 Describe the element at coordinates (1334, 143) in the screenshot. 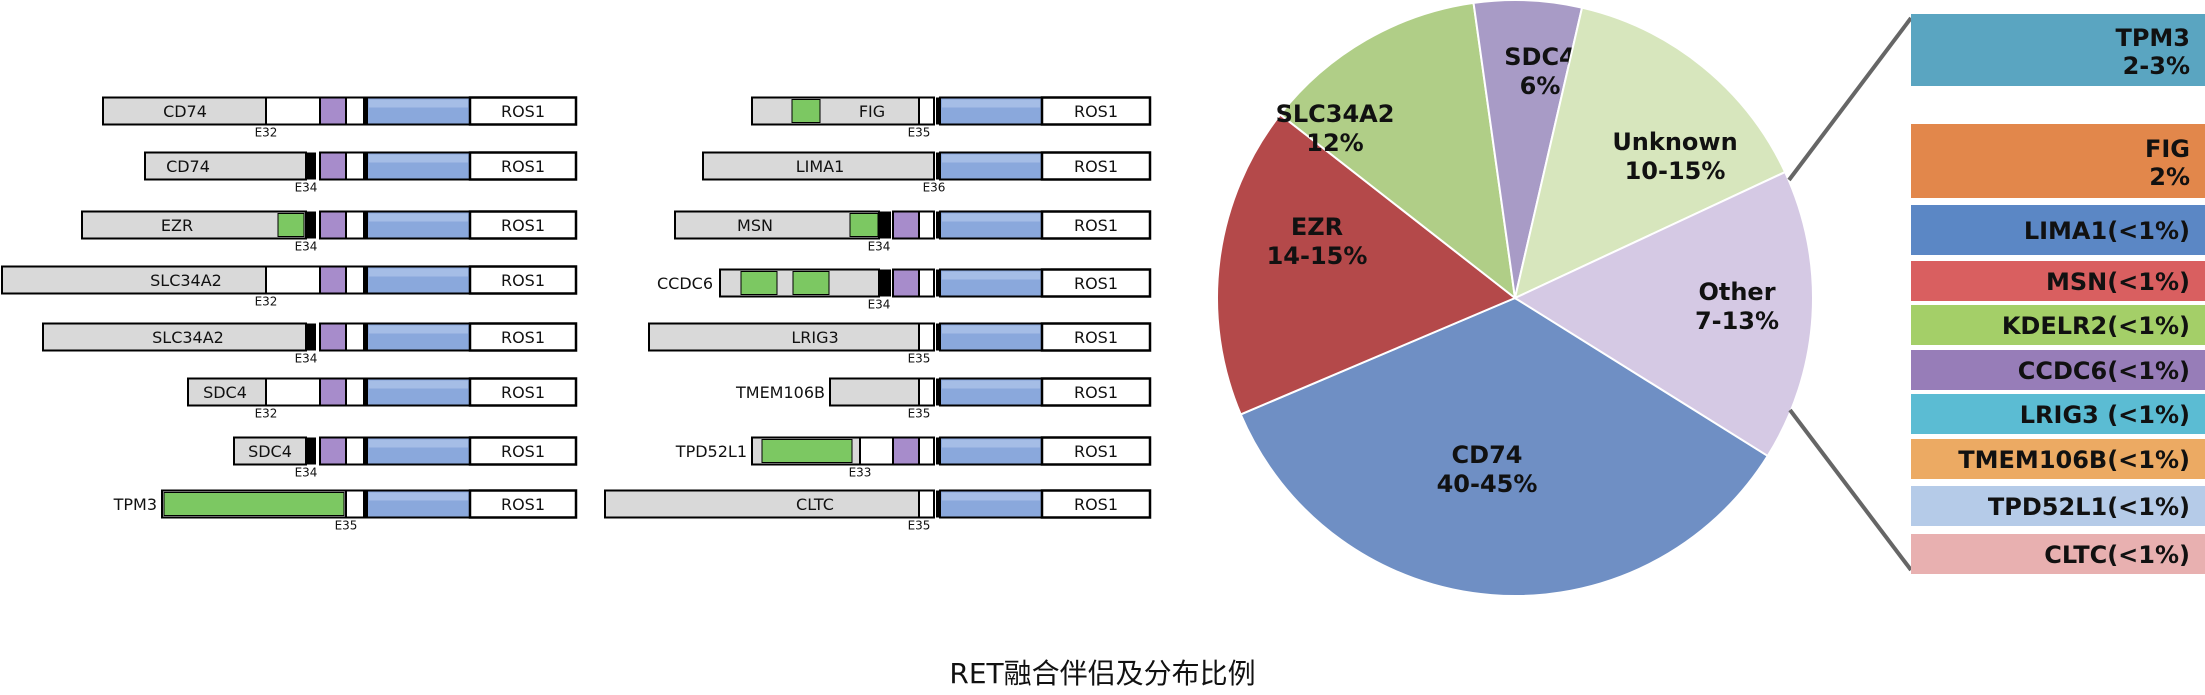

I see `pie-label-value: 12%` at that location.